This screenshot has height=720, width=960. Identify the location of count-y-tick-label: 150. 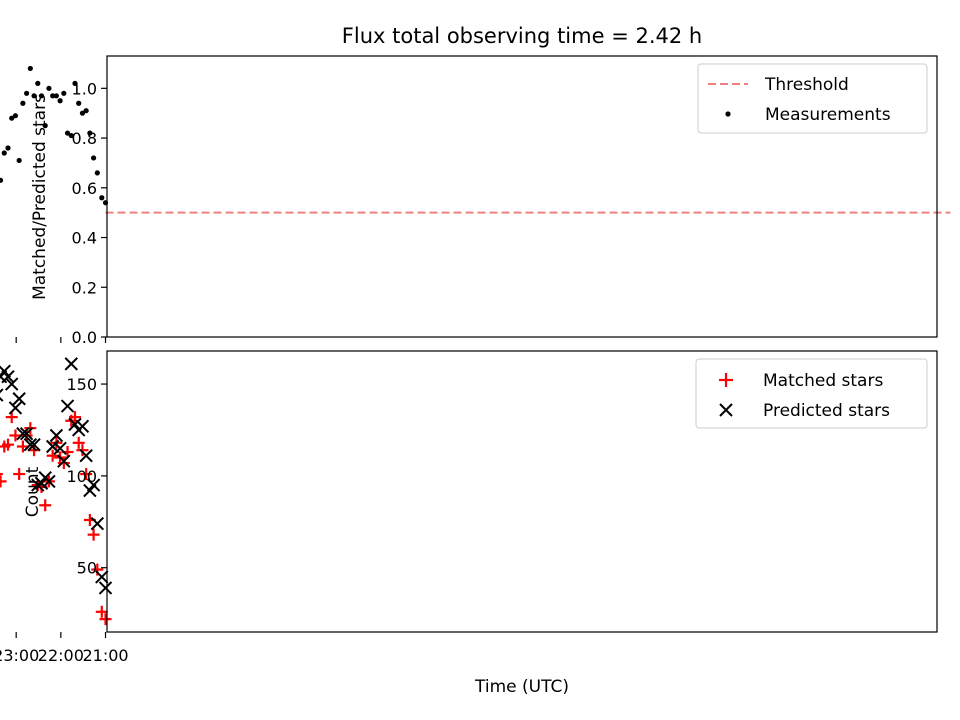
(81, 384).